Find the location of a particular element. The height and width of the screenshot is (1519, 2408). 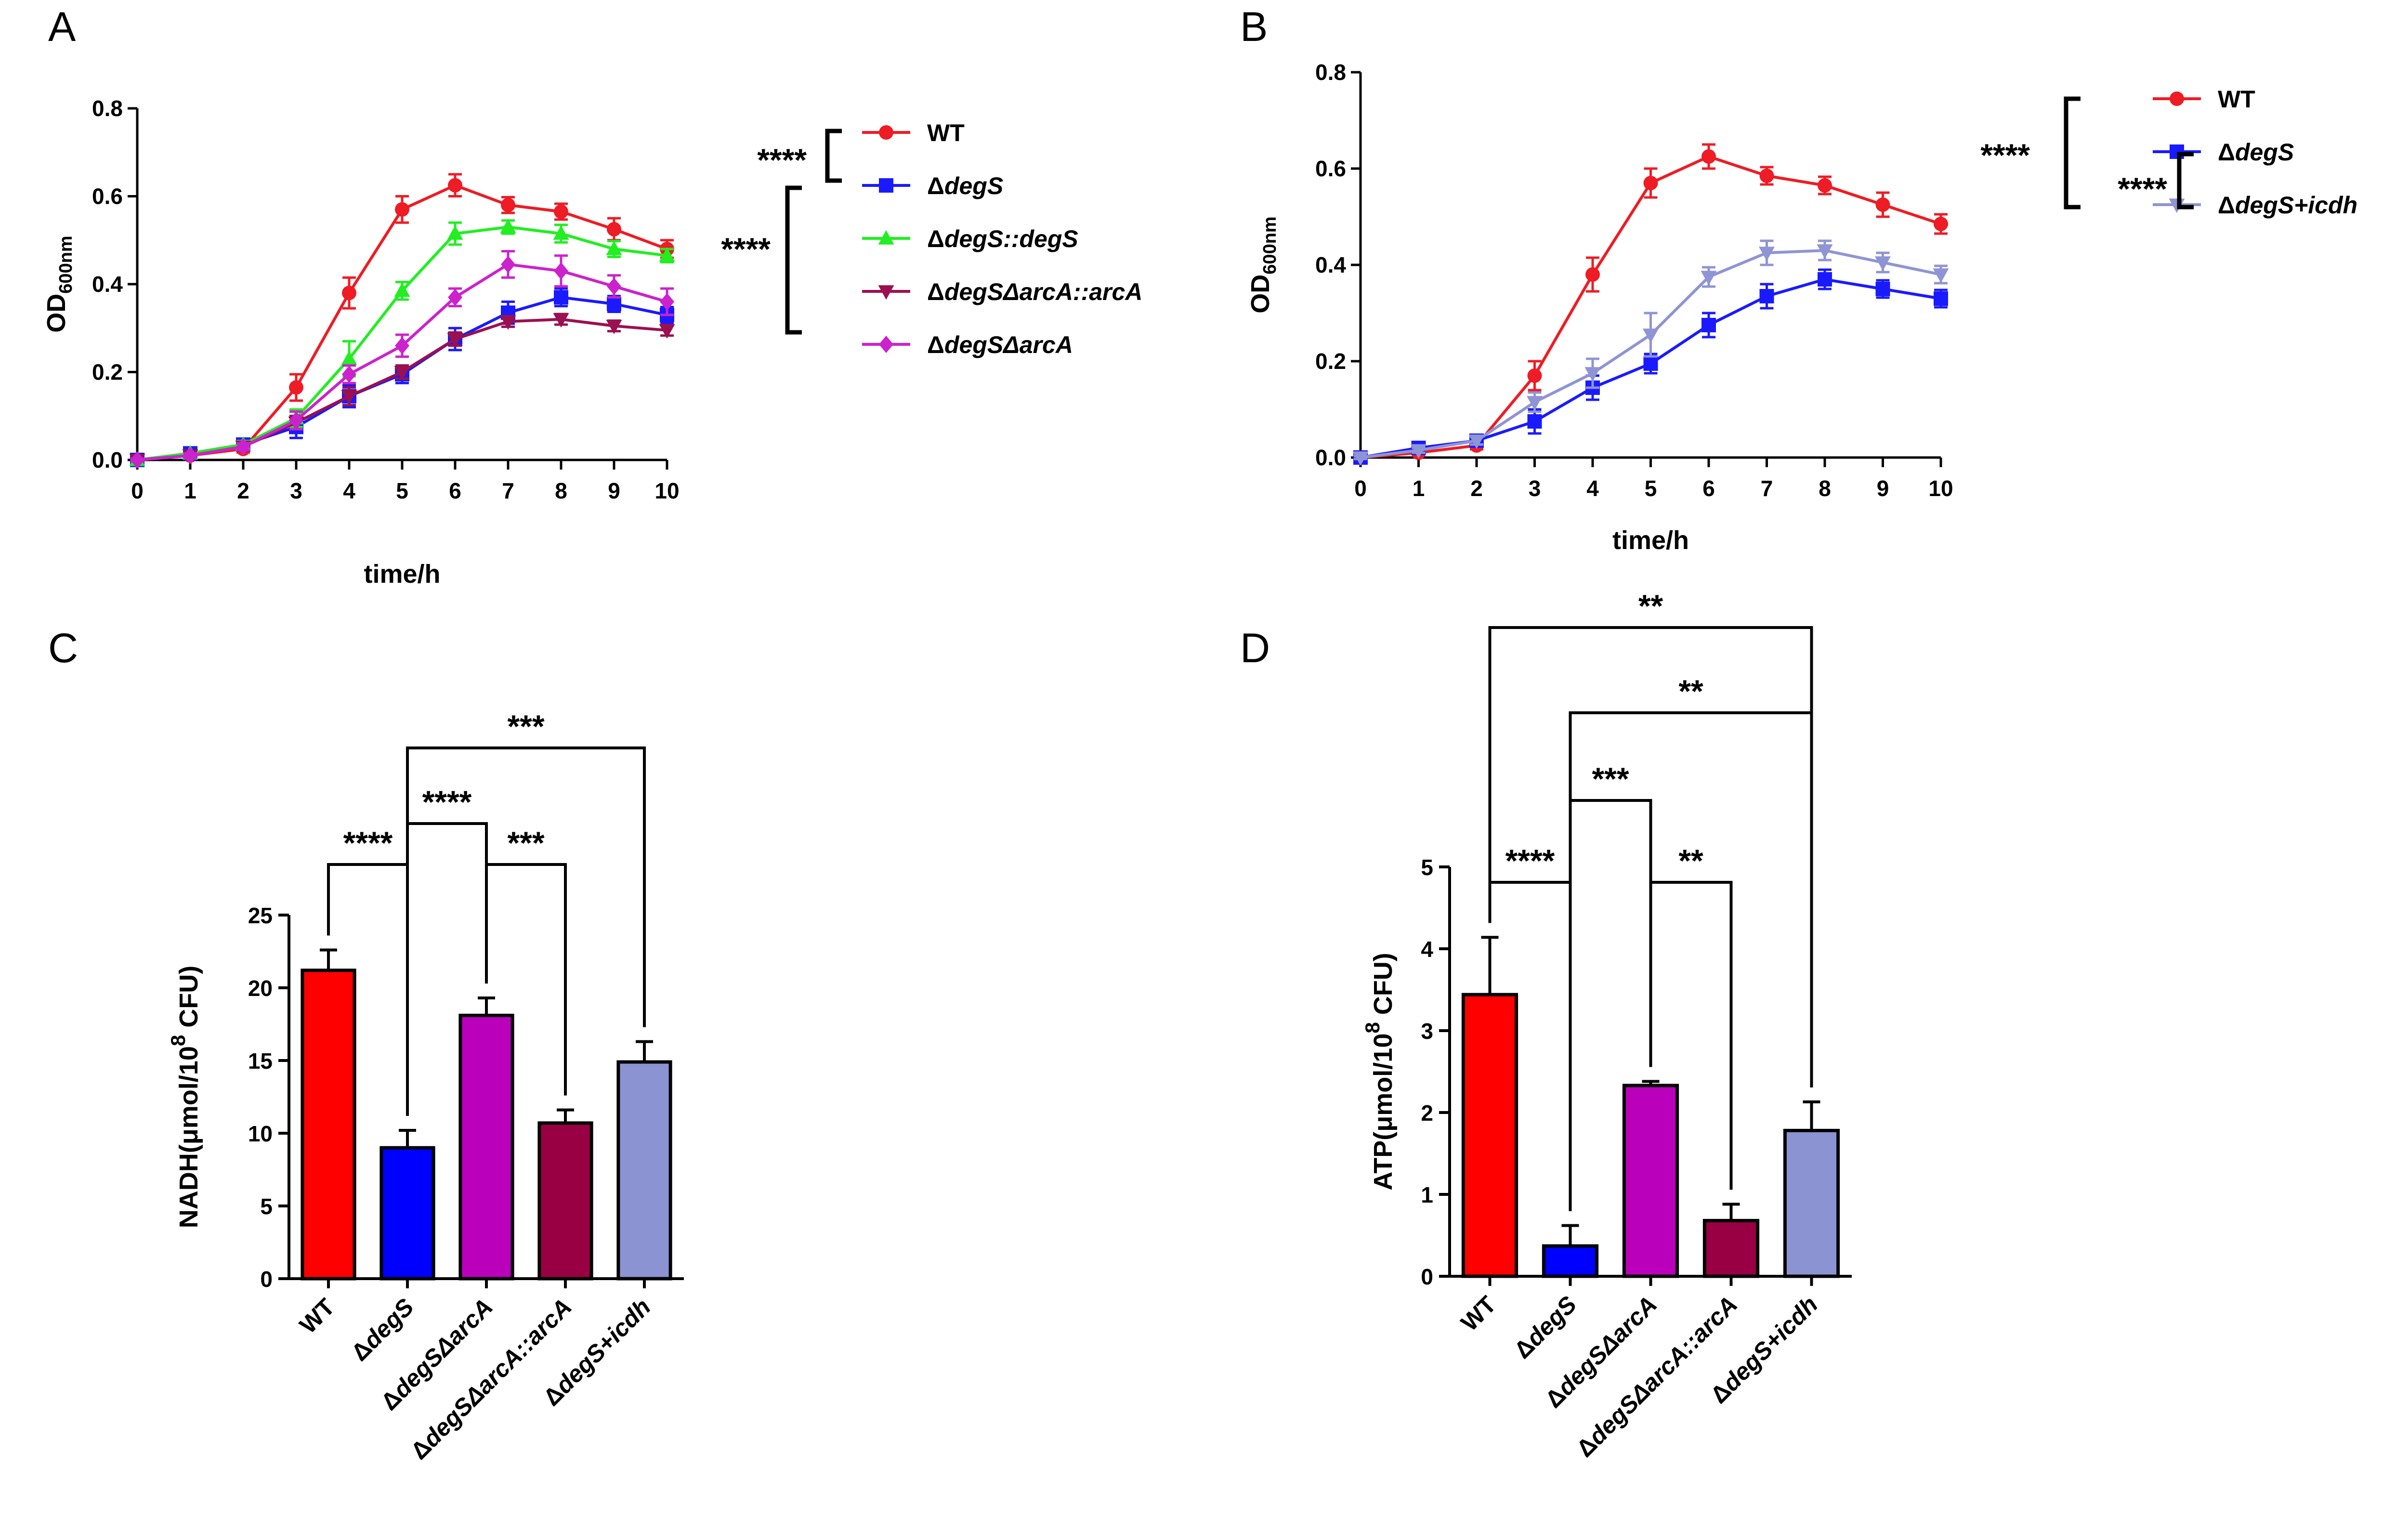

legend-label: ΔdegSΔarcA is located at coordinates (1000, 344).